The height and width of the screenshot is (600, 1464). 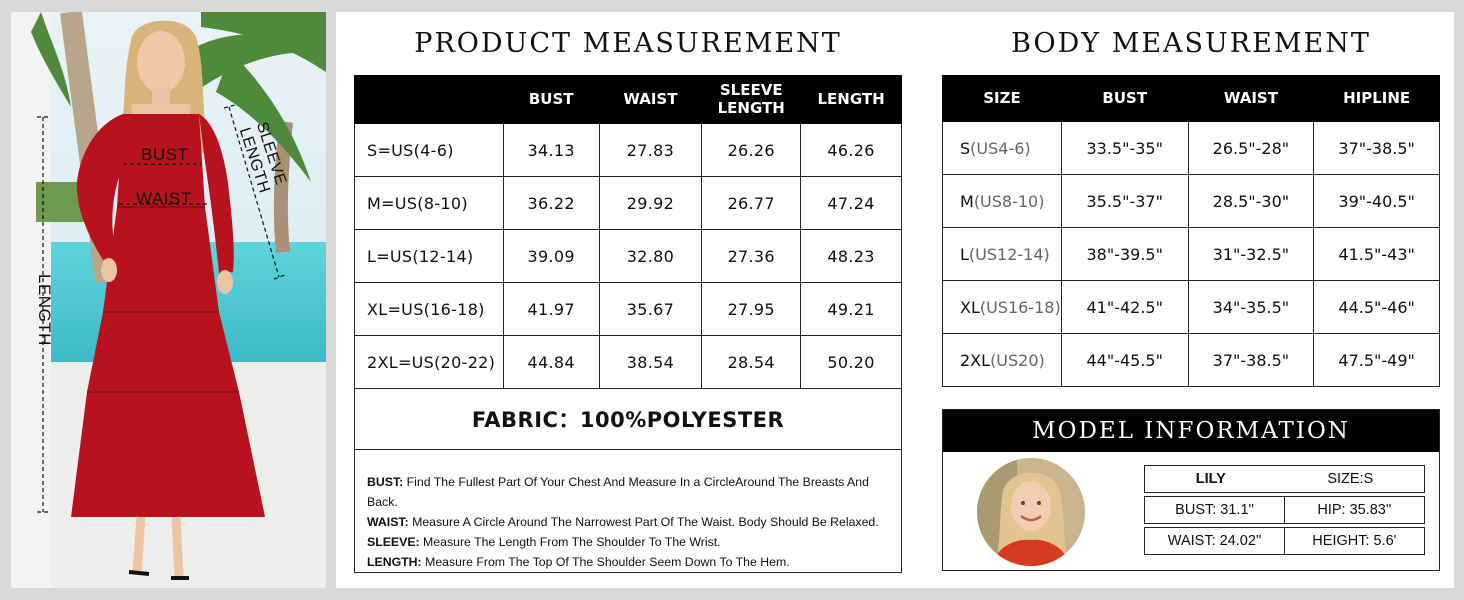 I want to click on bust-cell: 44"-45.5", so click(x=1124, y=360).